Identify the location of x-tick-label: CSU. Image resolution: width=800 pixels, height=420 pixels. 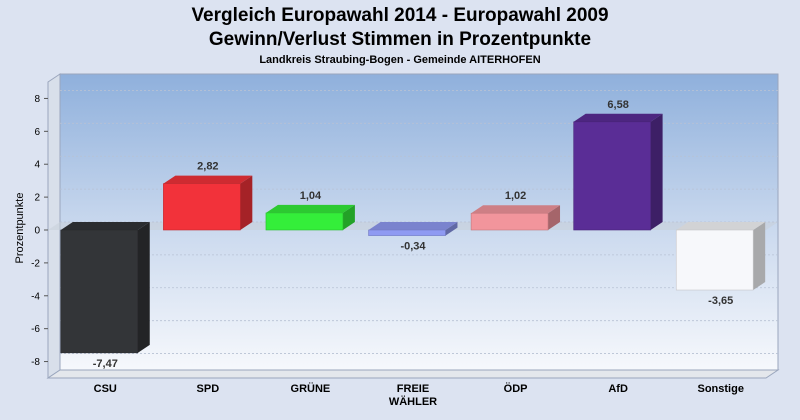
(105, 389).